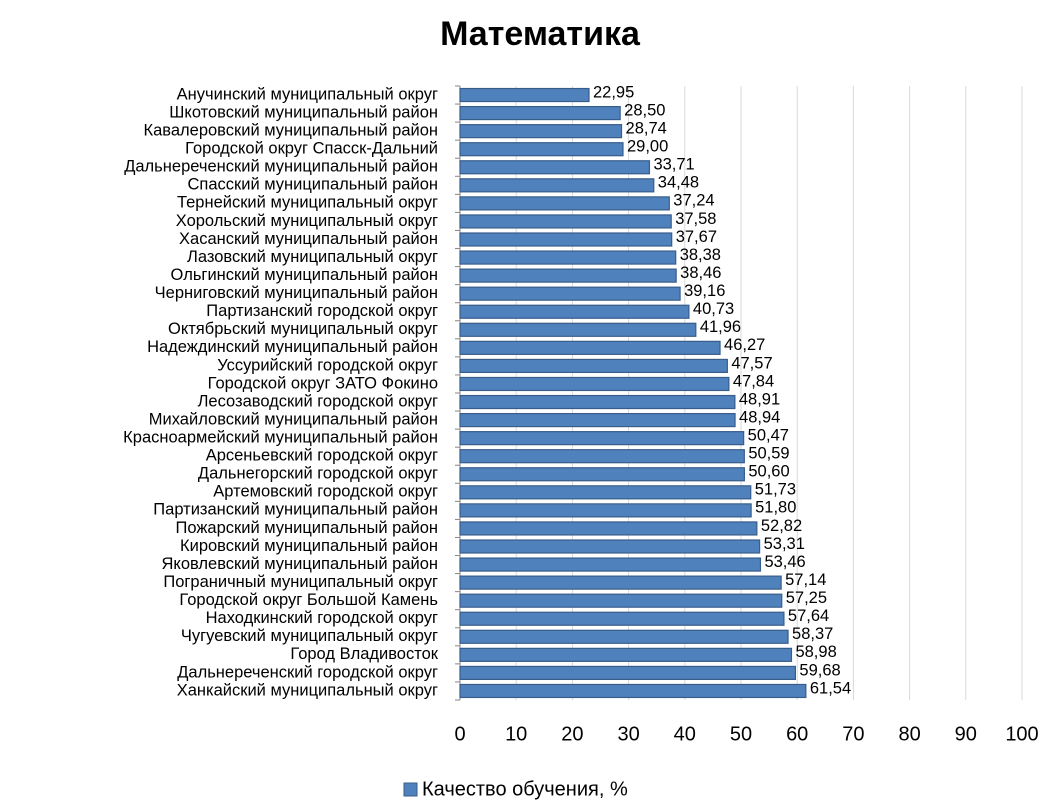 This screenshot has width=1045, height=801. What do you see at coordinates (292, 347) in the screenshot?
I see `y-tick-label: Надеждинский муниципальный район` at bounding box center [292, 347].